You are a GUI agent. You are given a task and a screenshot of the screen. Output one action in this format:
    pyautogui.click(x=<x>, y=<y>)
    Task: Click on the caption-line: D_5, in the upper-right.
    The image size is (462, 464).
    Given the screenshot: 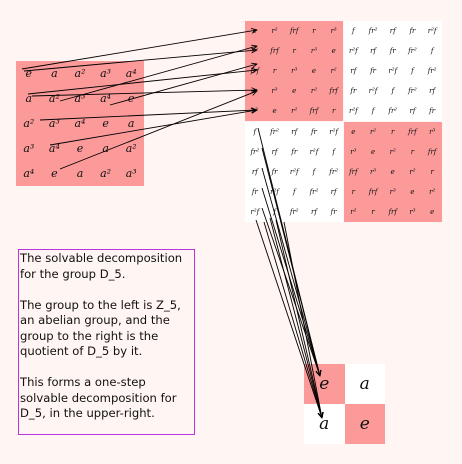 What is the action you would take?
    pyautogui.click(x=87, y=413)
    